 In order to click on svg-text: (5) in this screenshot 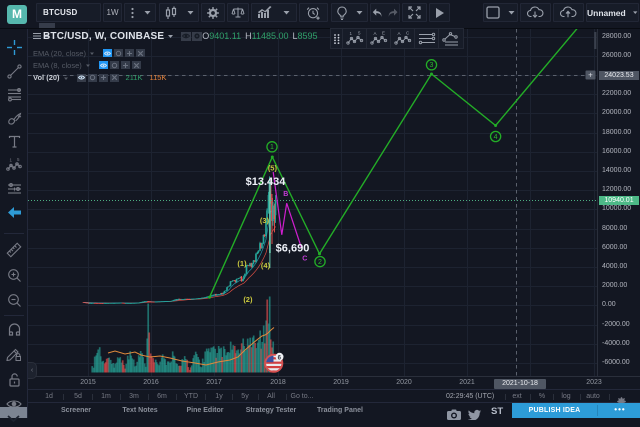, I will do `click(273, 167)`.